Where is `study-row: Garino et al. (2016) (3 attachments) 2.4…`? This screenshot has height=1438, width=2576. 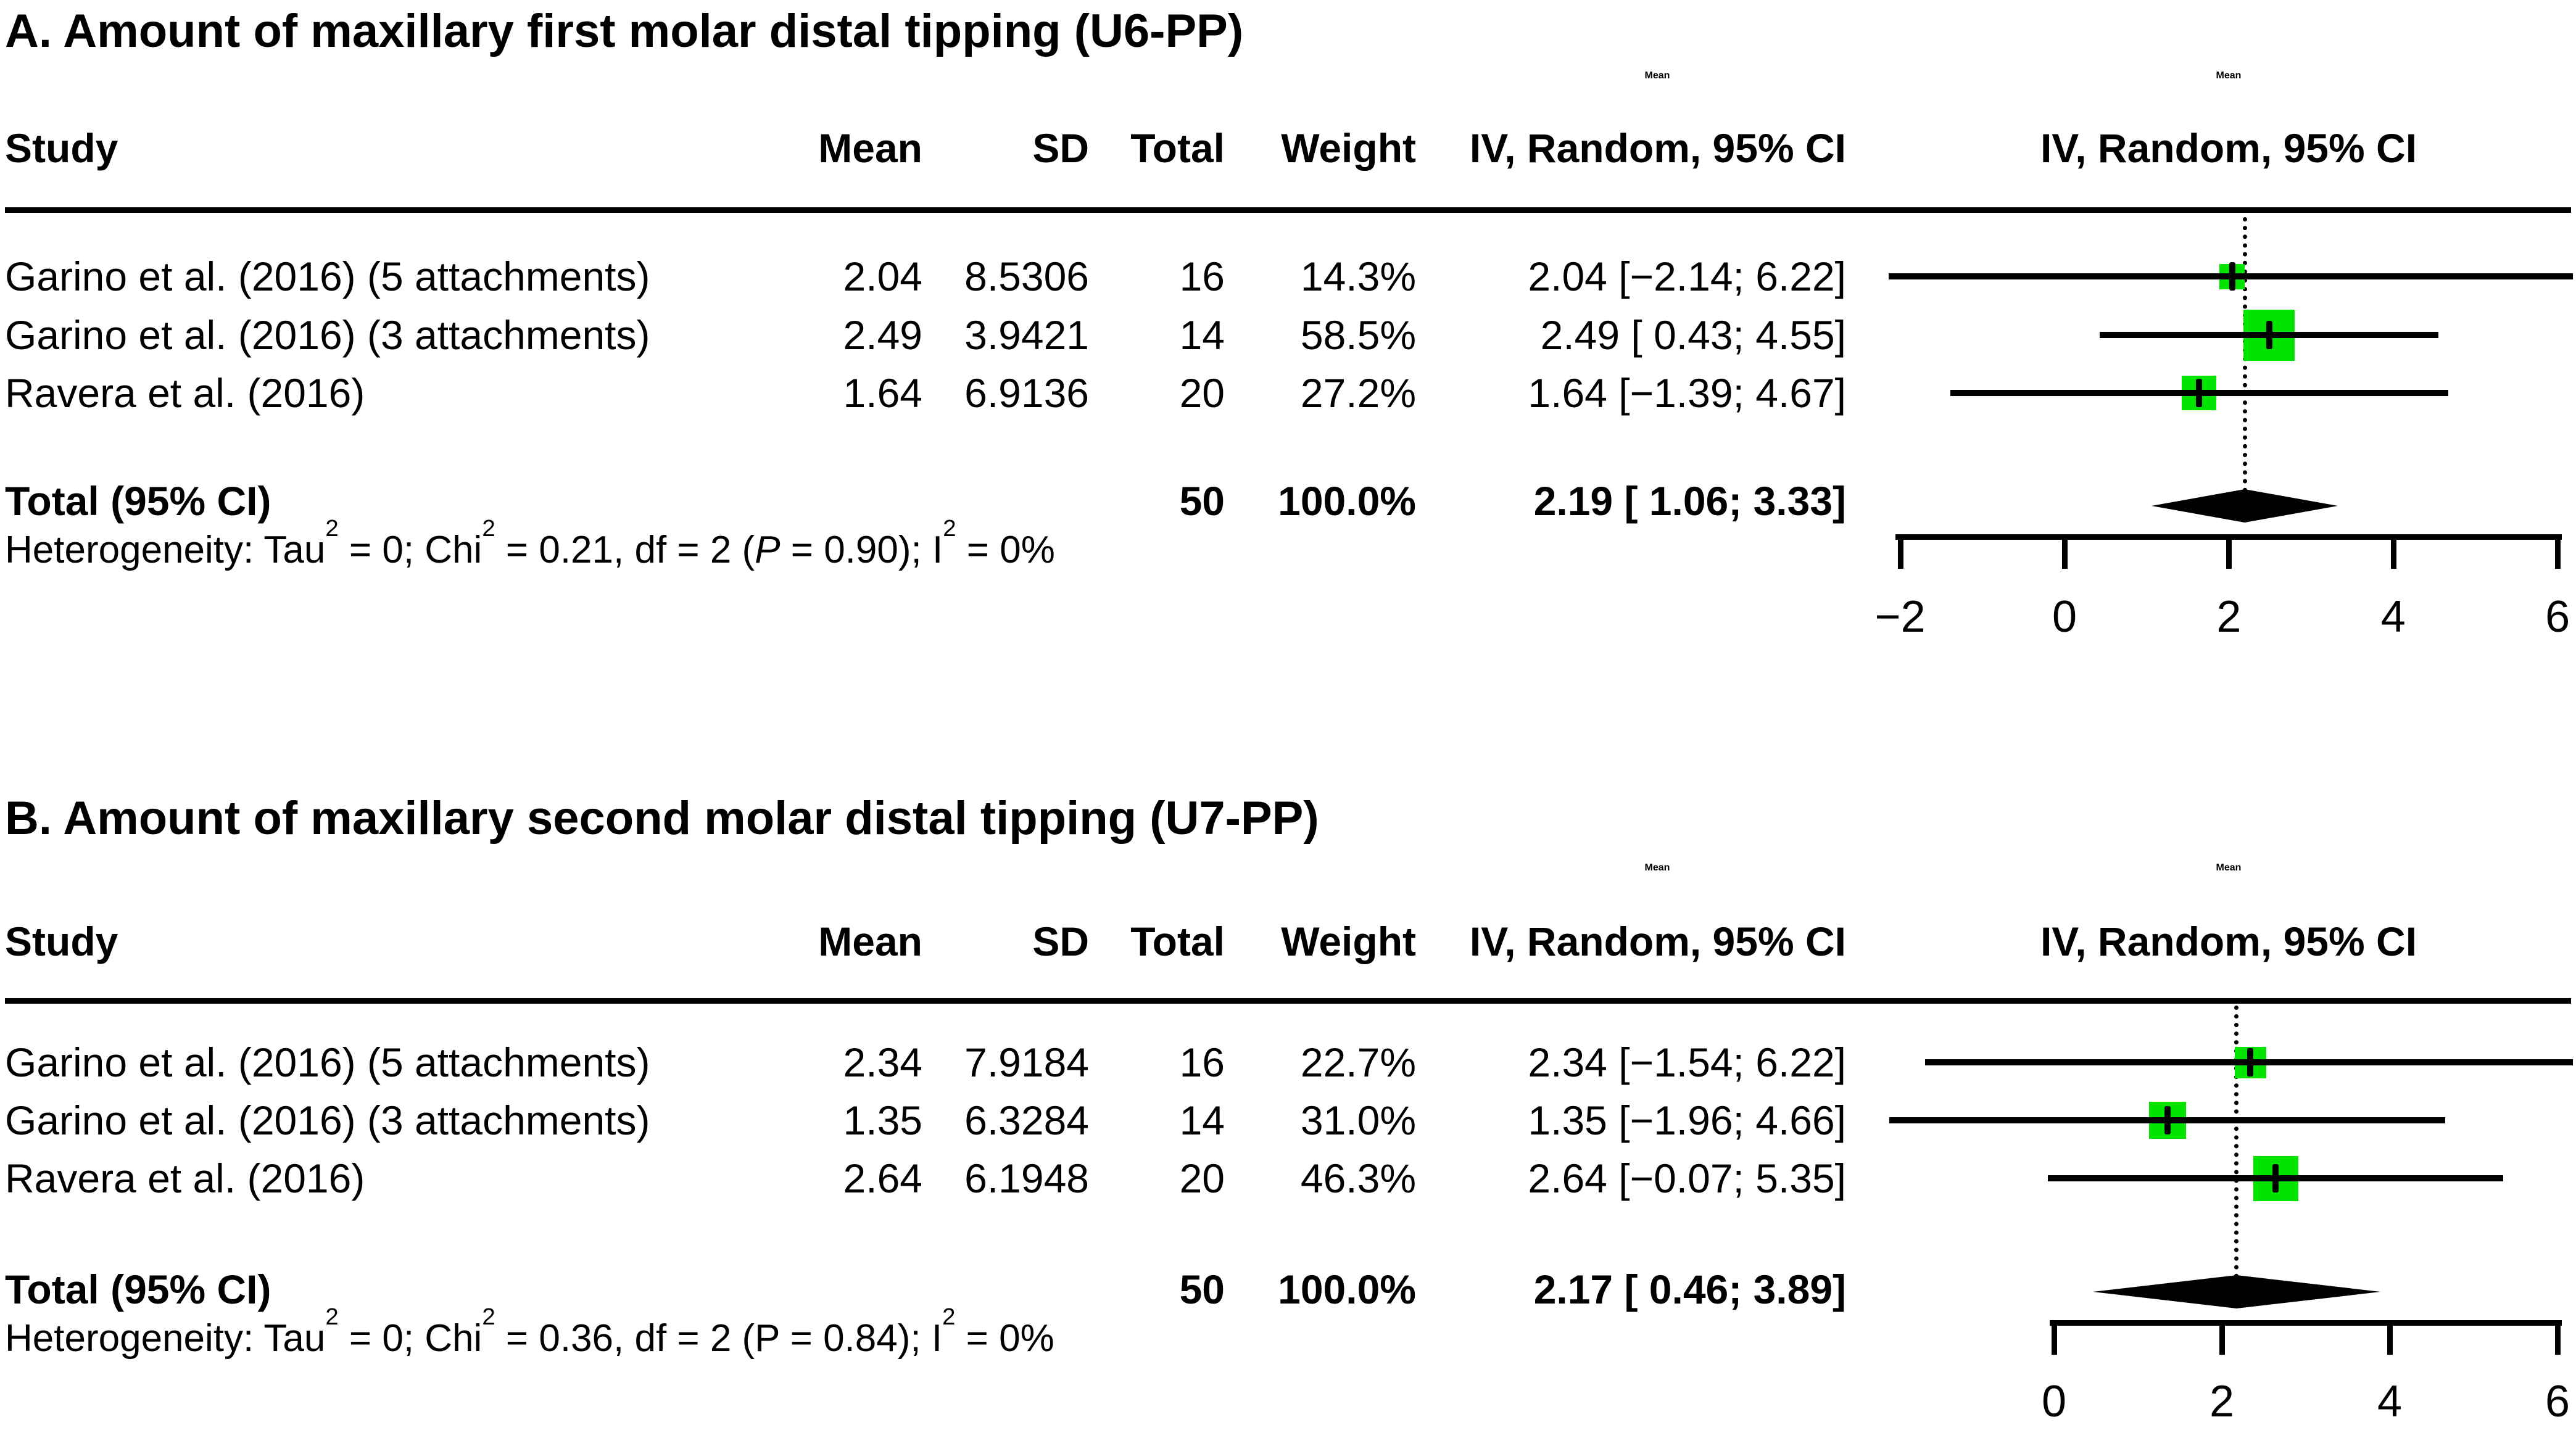 study-row: Garino et al. (2016) (3 attachments) 2.4… is located at coordinates (1288, 335).